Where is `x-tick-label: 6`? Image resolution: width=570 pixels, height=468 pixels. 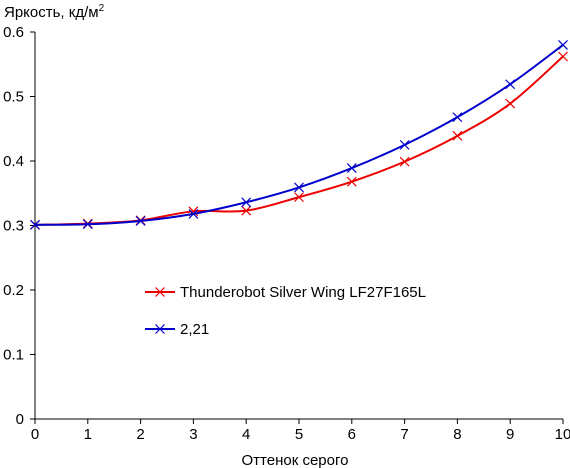 x-tick-label: 6 is located at coordinates (352, 434).